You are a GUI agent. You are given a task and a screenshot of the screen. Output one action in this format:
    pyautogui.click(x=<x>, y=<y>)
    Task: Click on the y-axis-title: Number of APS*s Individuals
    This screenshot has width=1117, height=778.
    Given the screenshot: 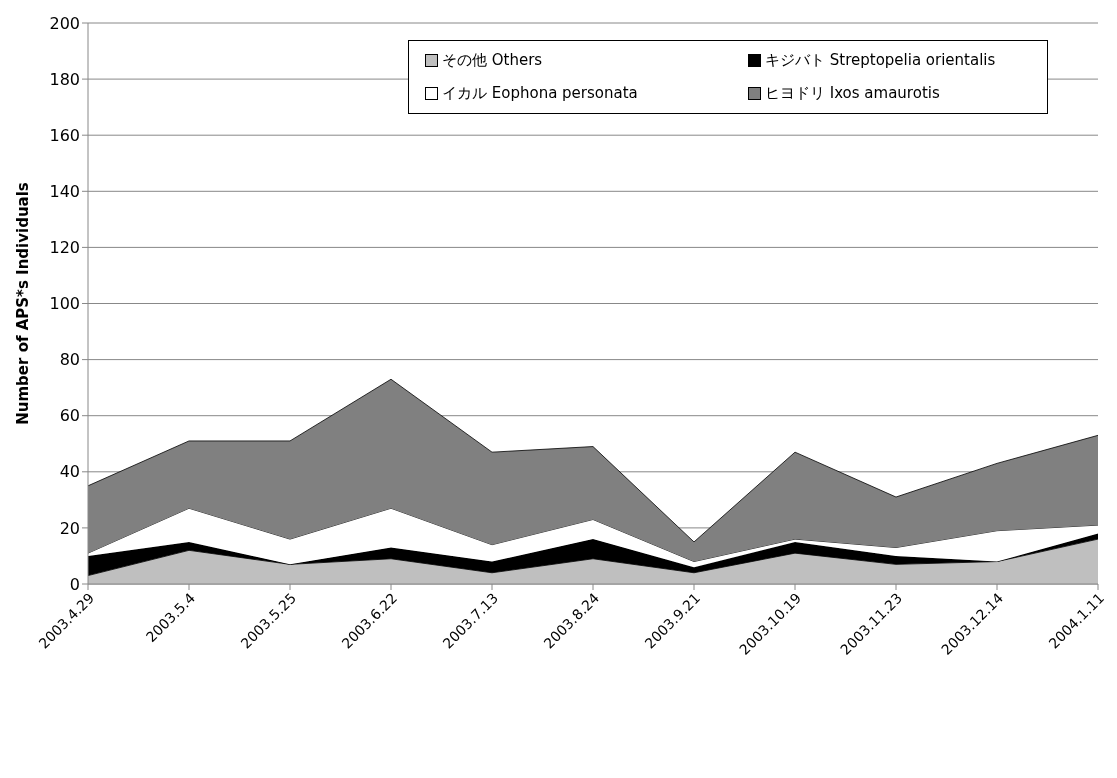 What is the action you would take?
    pyautogui.click(x=23, y=303)
    